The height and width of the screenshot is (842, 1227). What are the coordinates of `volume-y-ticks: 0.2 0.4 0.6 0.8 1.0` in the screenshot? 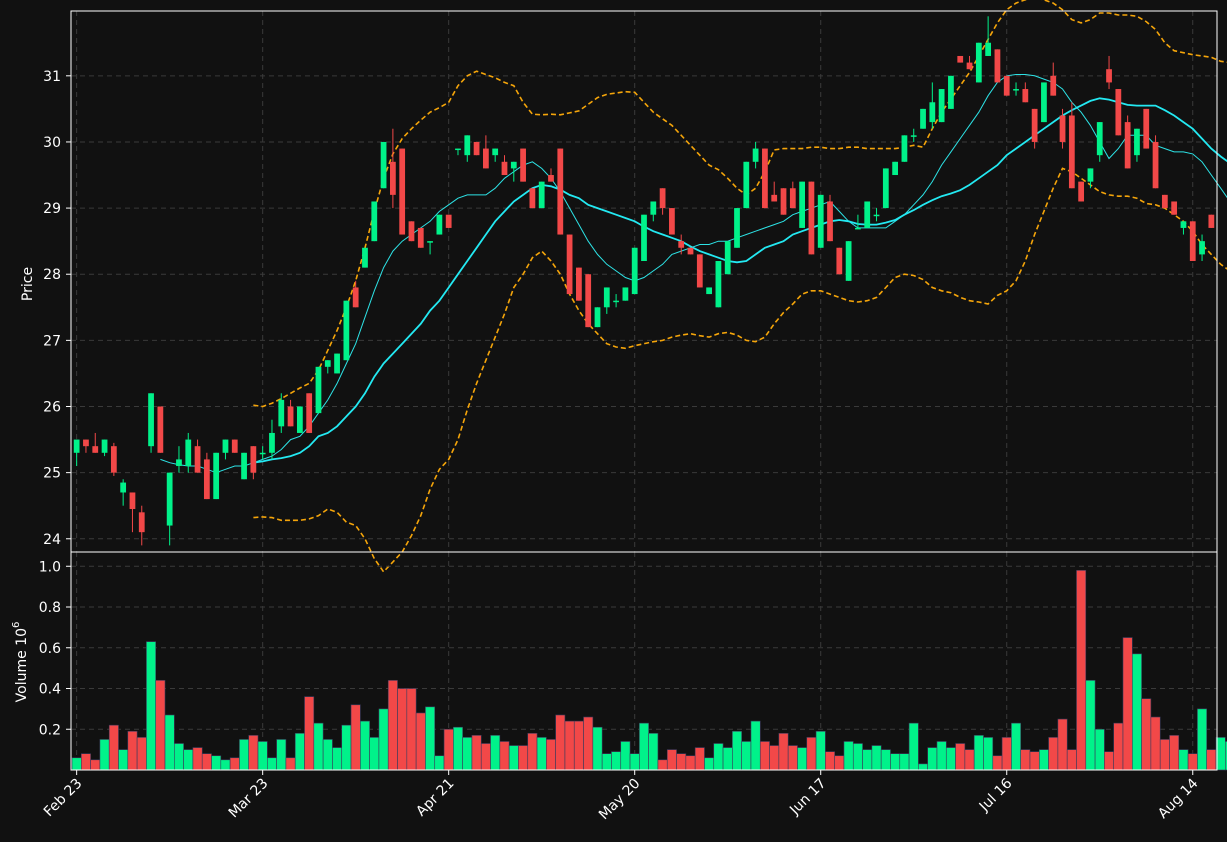 It's located at (55, 648).